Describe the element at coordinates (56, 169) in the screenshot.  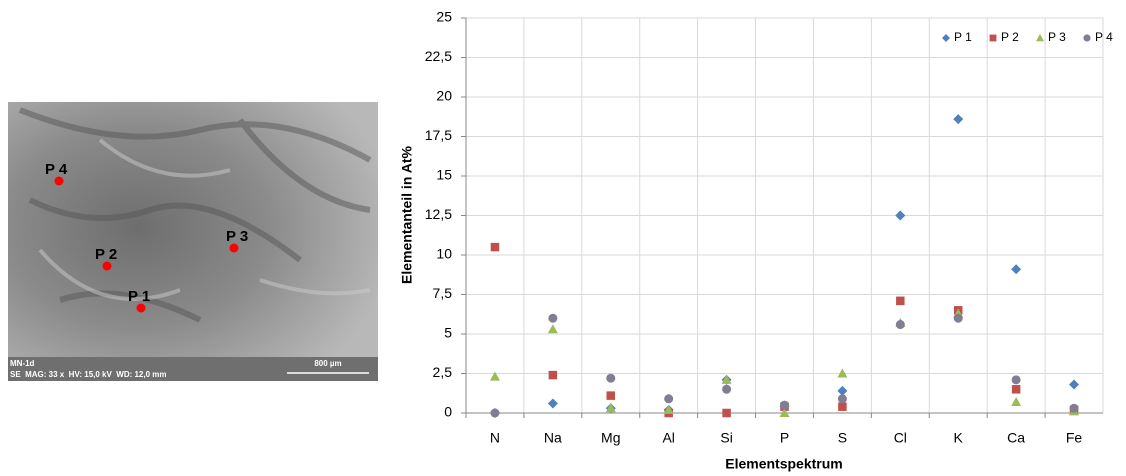
I see `point-label: P 4` at that location.